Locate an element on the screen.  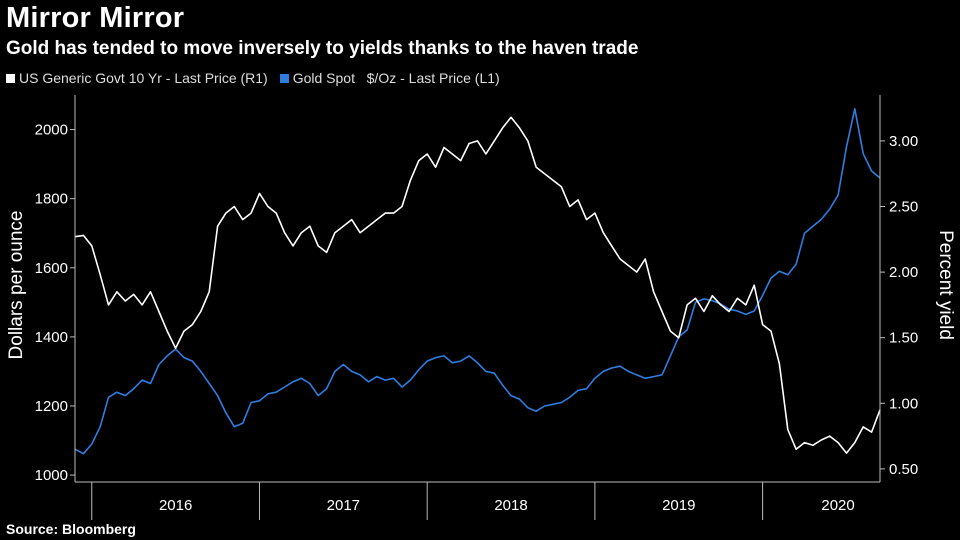
legend-label-yield: US Generic Govt 10 Yr - Last Price (R1) is located at coordinates (143, 78).